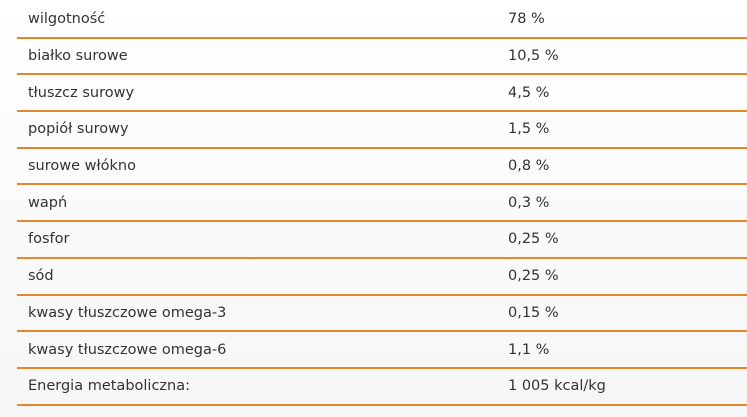  Describe the element at coordinates (533, 312) in the screenshot. I see `nutrient-value: 0,15 %` at that location.